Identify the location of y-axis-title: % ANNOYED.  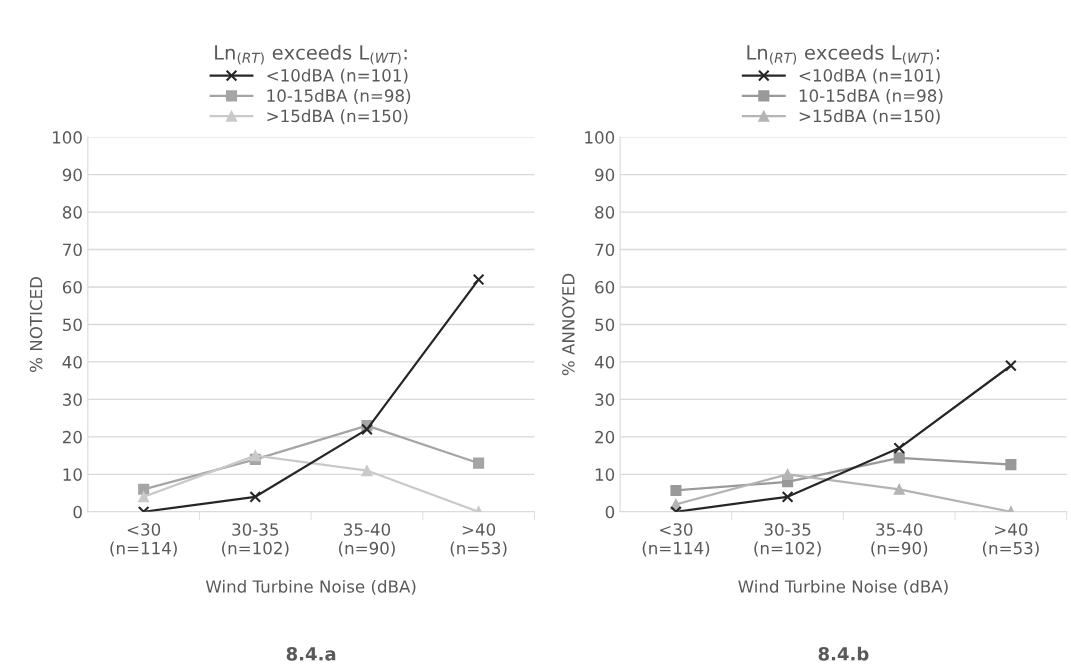
(568, 324).